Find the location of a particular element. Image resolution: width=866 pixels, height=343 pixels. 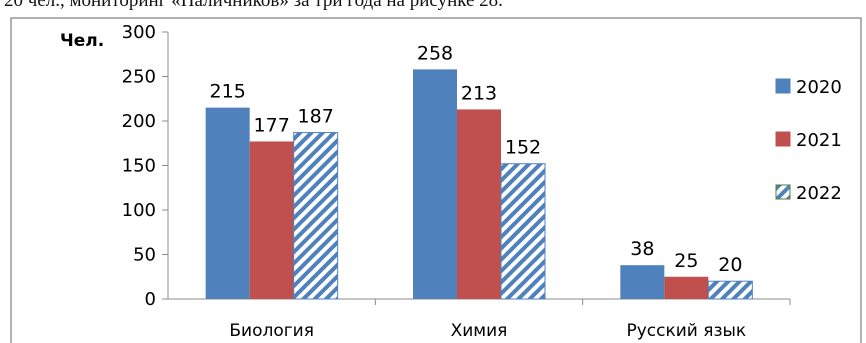

data-label: 38 is located at coordinates (642, 249).